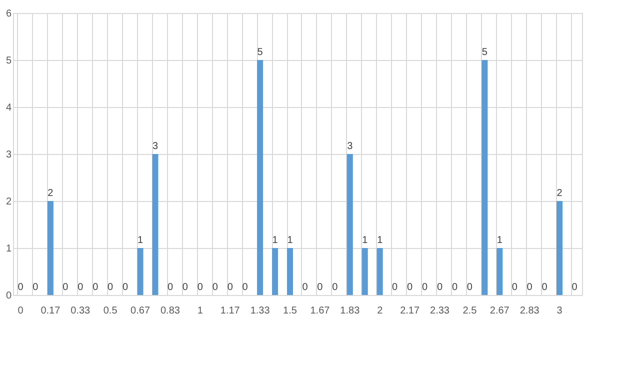 Image resolution: width=626 pixels, height=373 pixels. What do you see at coordinates (50, 311) in the screenshot?
I see `x-tick-label: 0.17` at bounding box center [50, 311].